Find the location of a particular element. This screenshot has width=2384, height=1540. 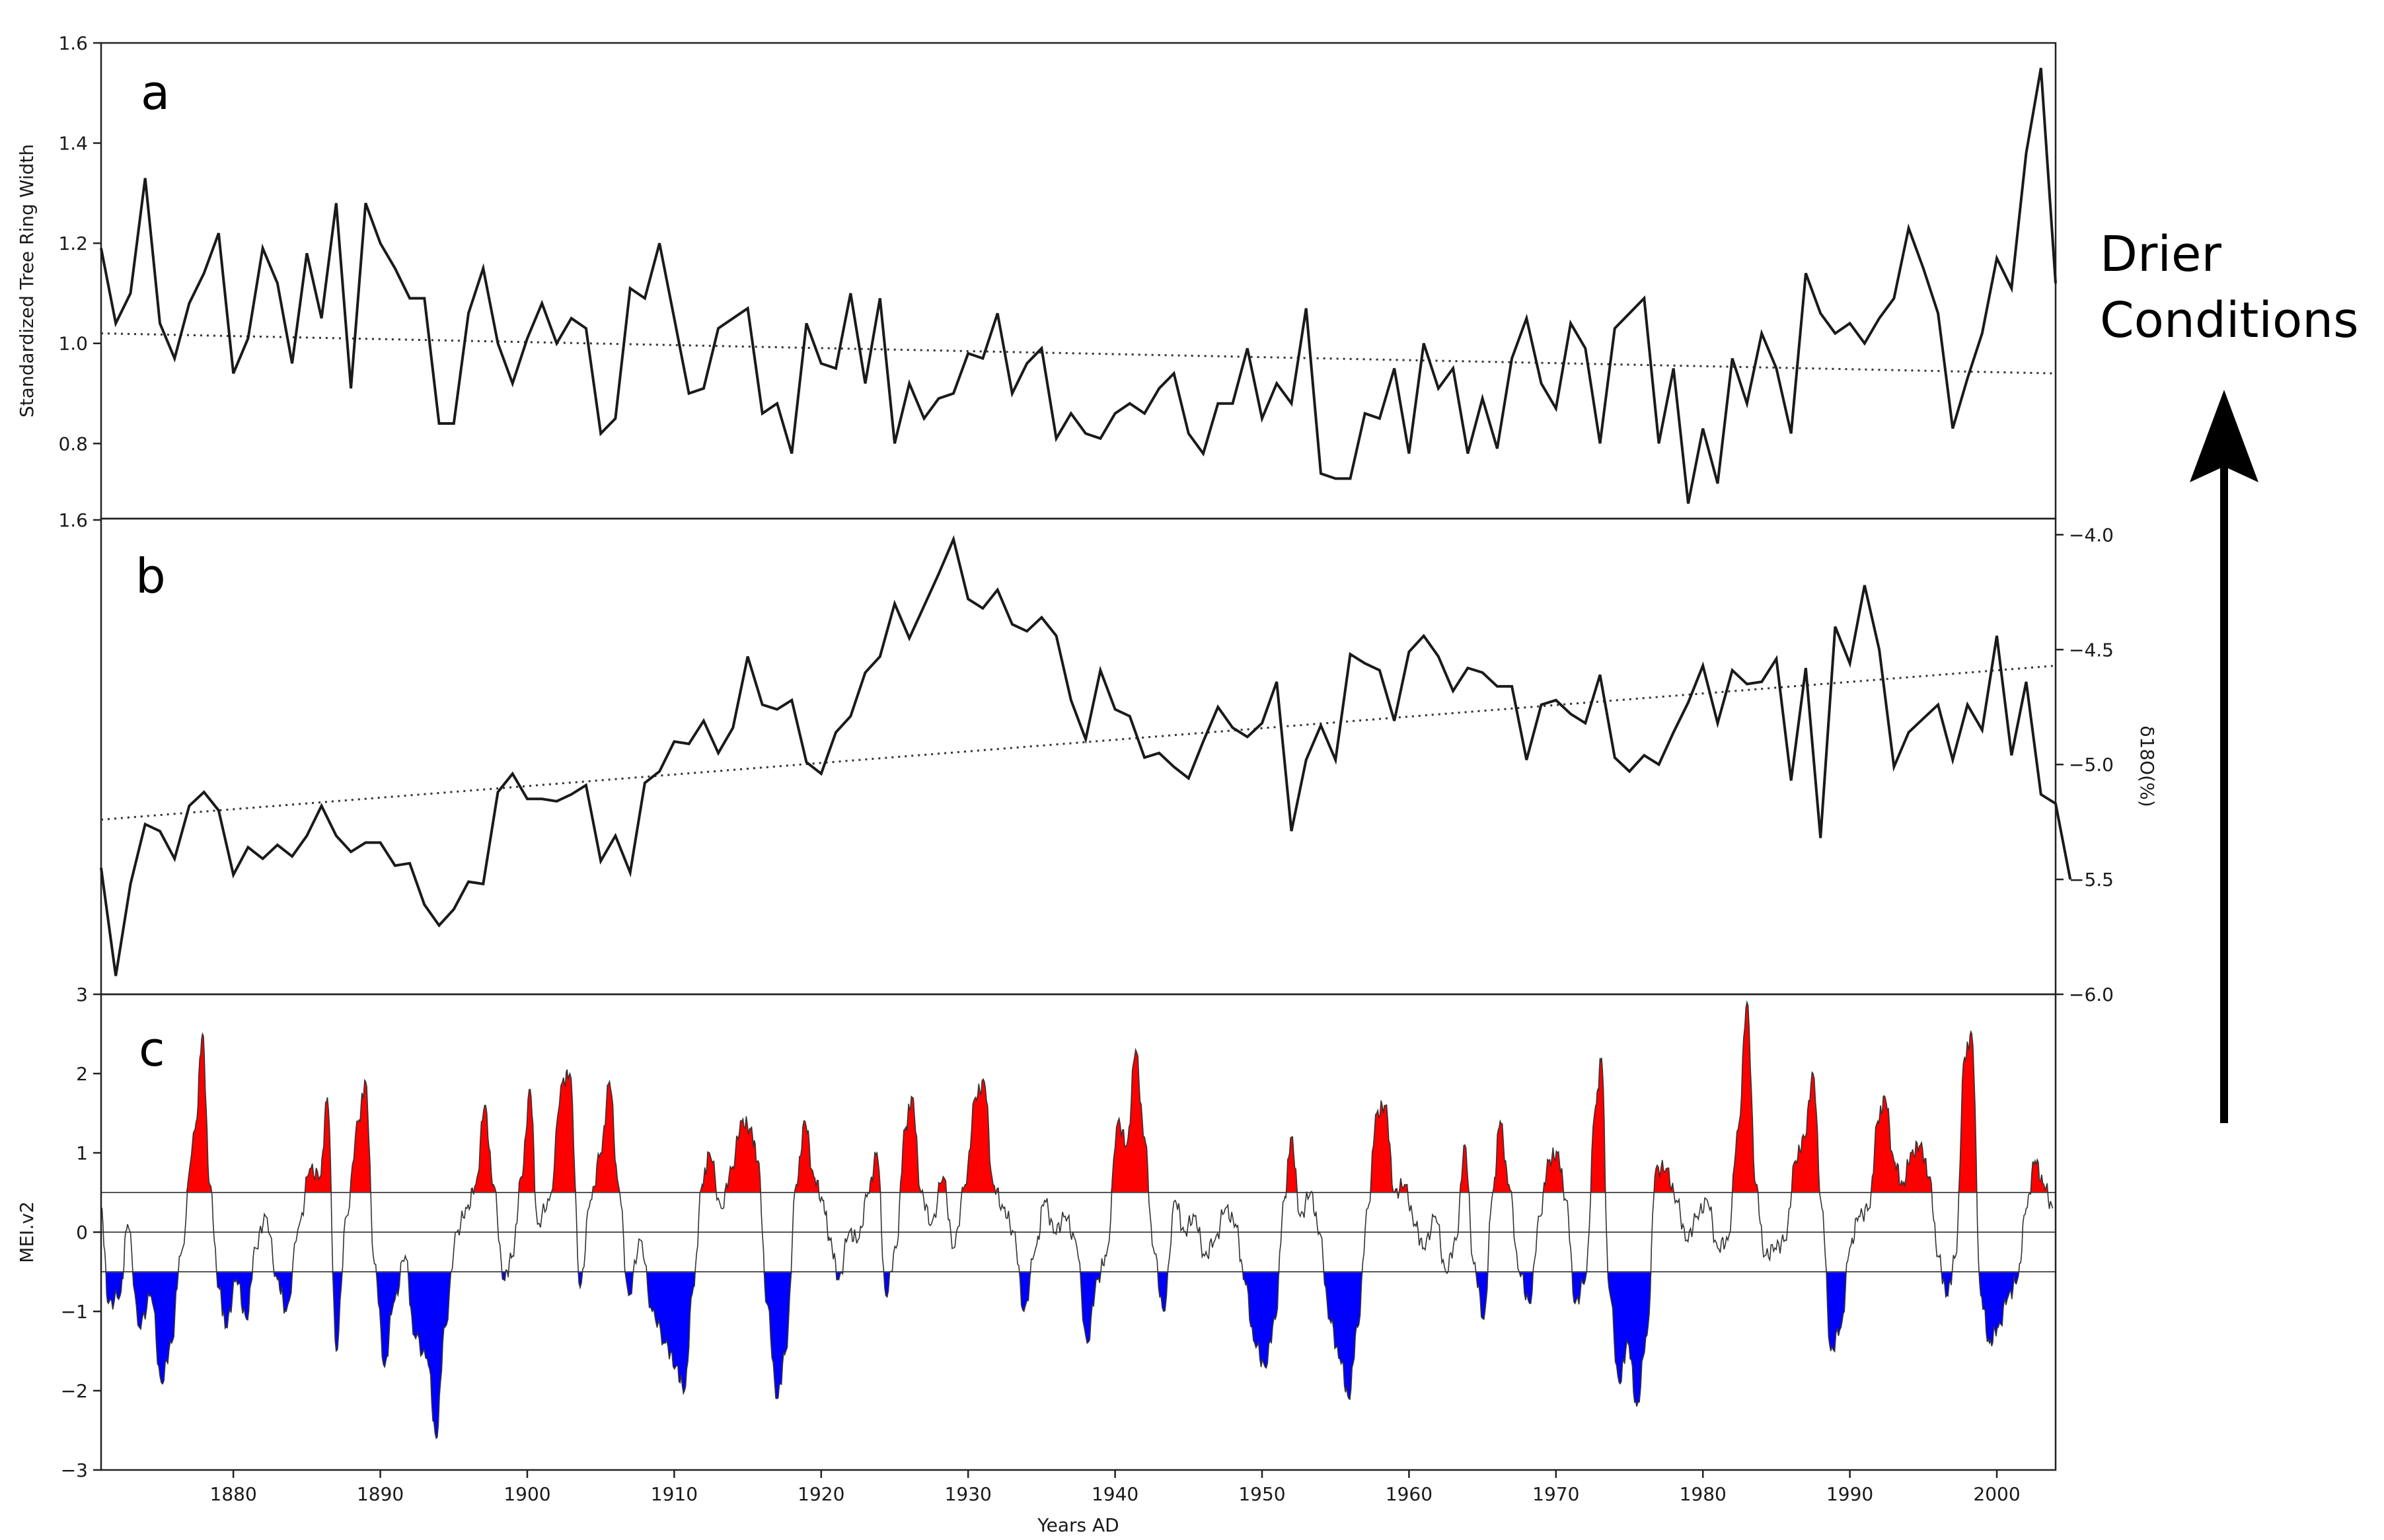

panel-b-y-tick-label: −4.5 is located at coordinates (2091, 650).